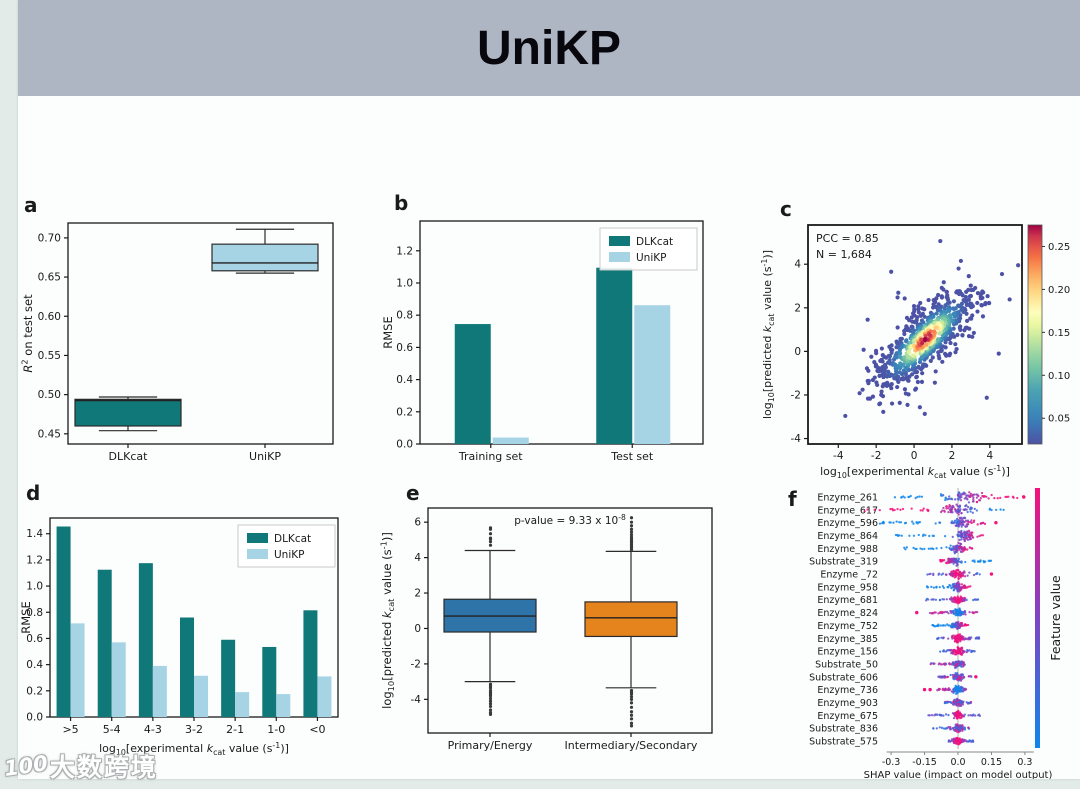 This screenshot has width=1080, height=789. Describe the element at coordinates (1024, 762) in the screenshot. I see `svg-text: 0.3` at that location.